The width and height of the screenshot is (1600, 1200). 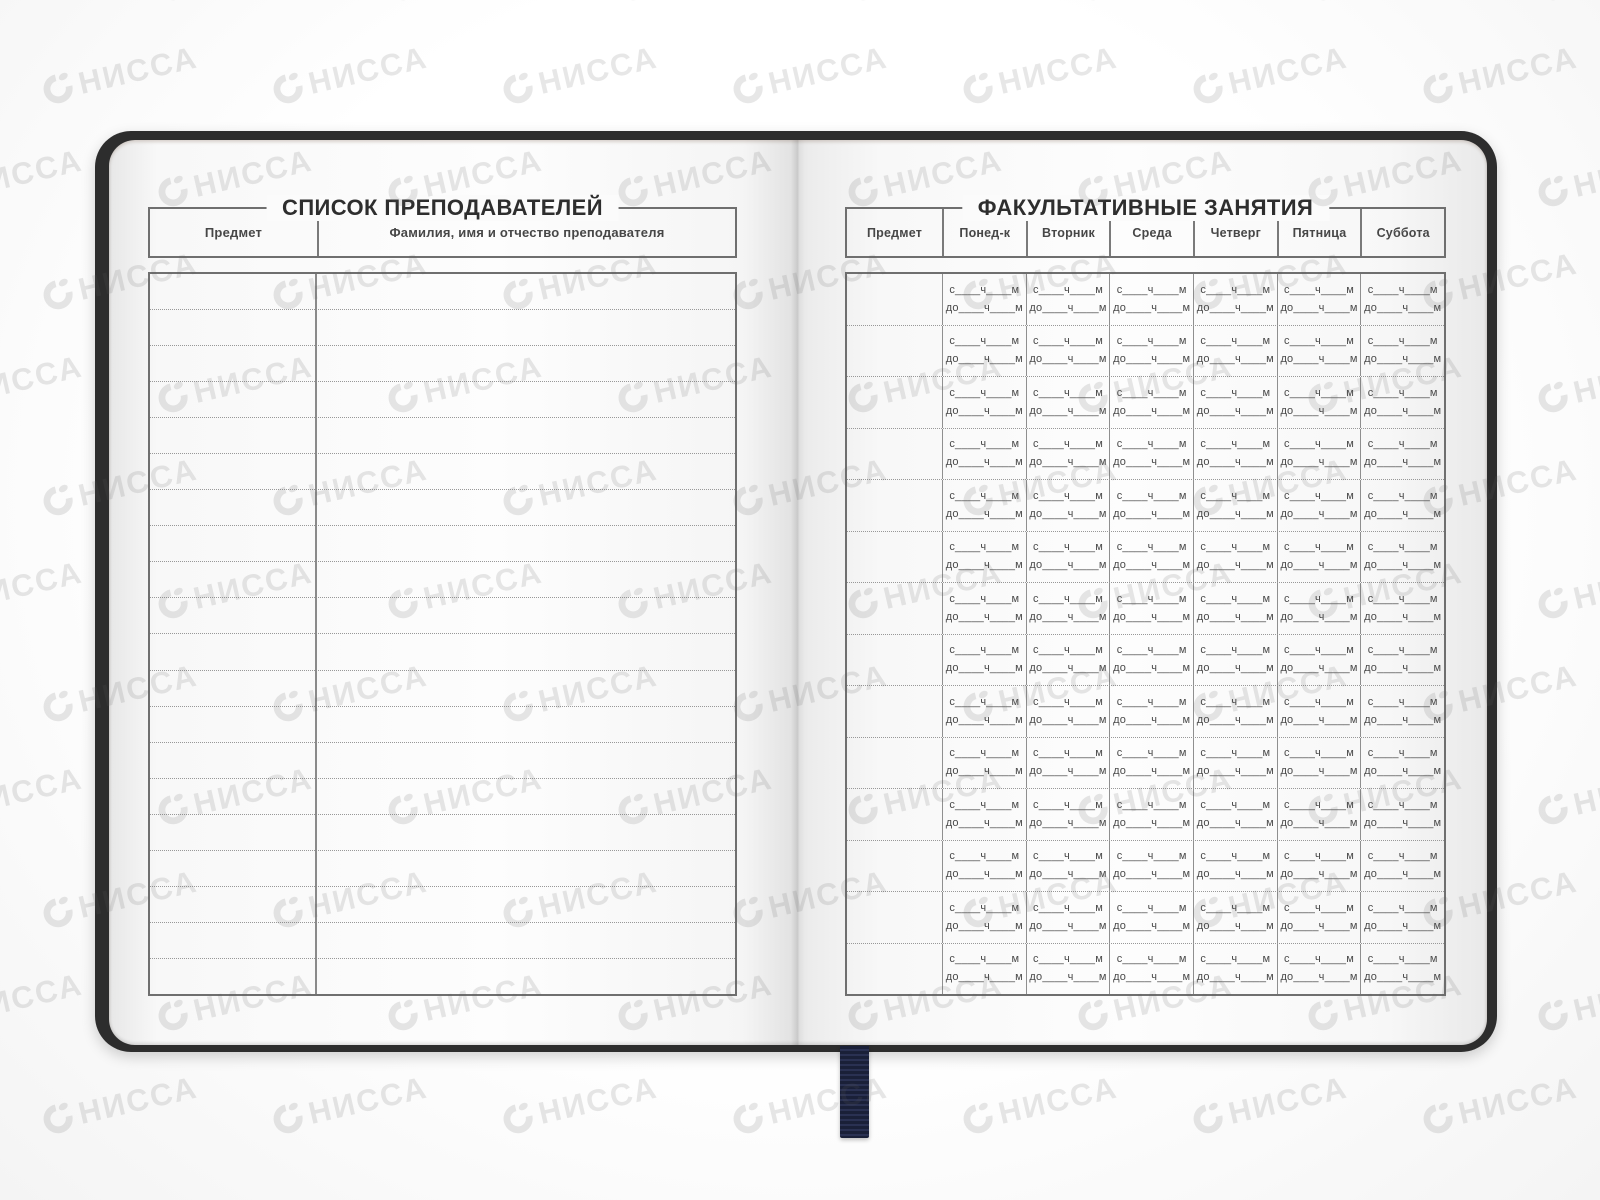 What do you see at coordinates (854, 1092) in the screenshot?
I see `bookmark-ribbon` at bounding box center [854, 1092].